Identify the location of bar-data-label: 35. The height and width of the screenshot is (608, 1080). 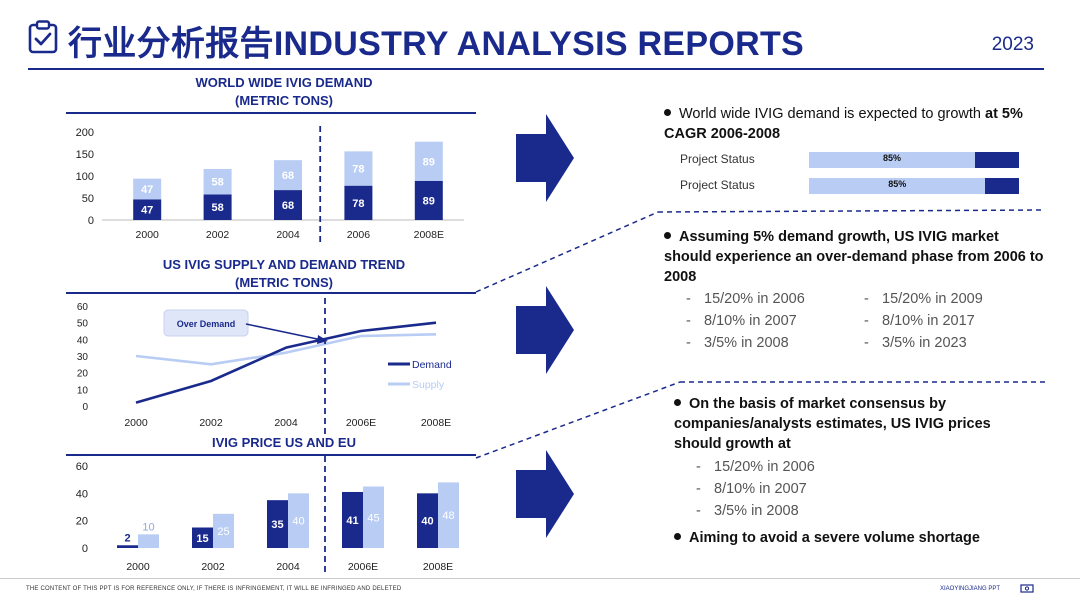
(277, 525).